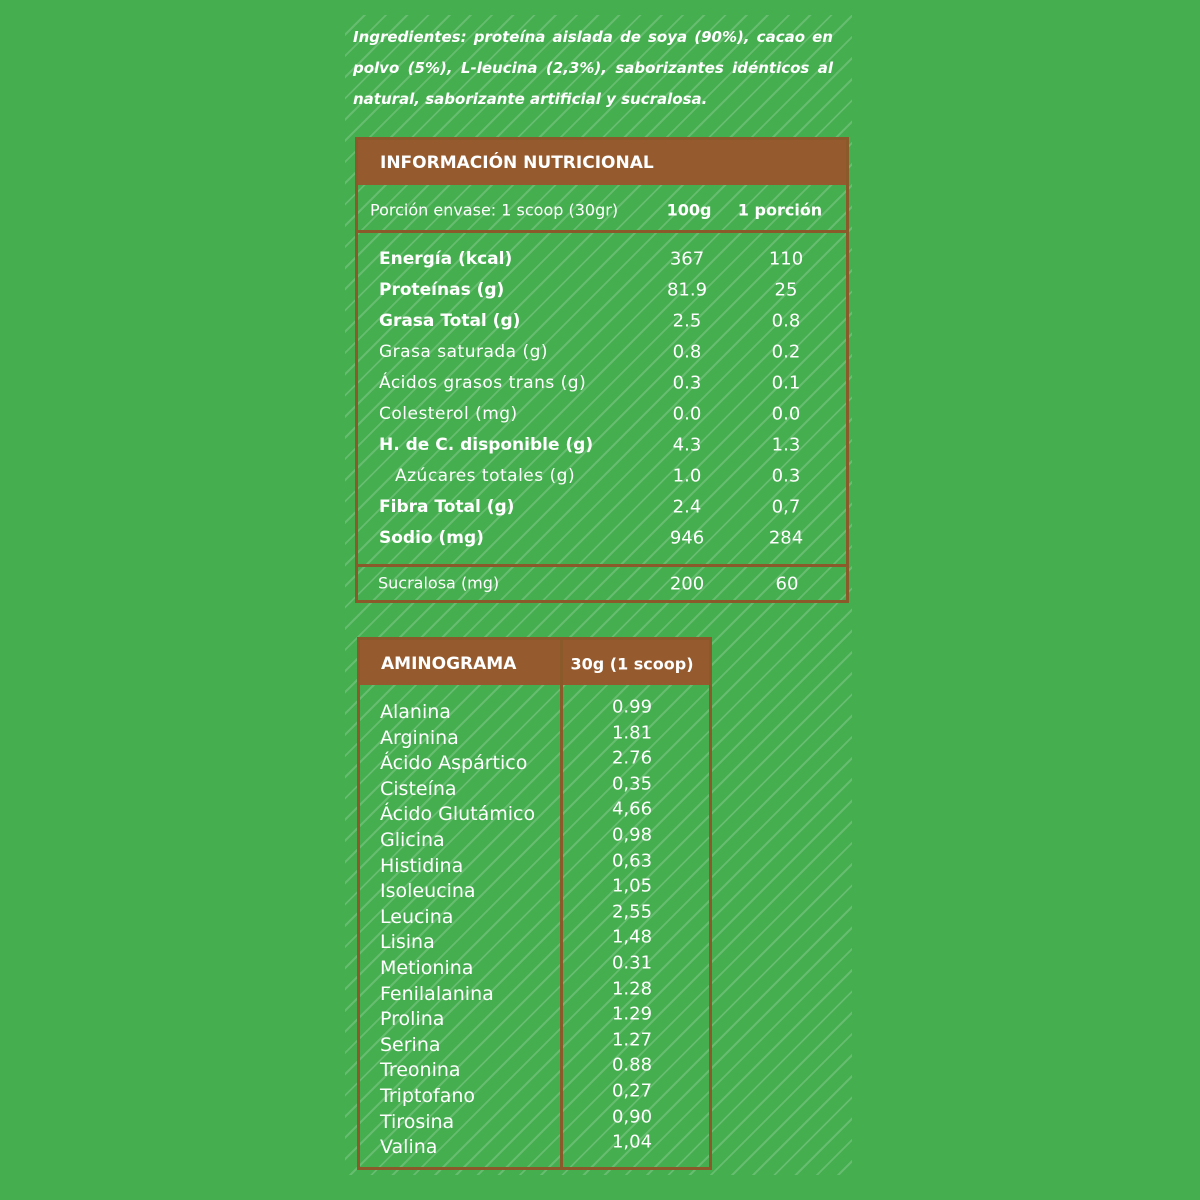 The width and height of the screenshot is (1200, 1200). Describe the element at coordinates (632, 886) in the screenshot. I see `amino-value: 1,05` at that location.